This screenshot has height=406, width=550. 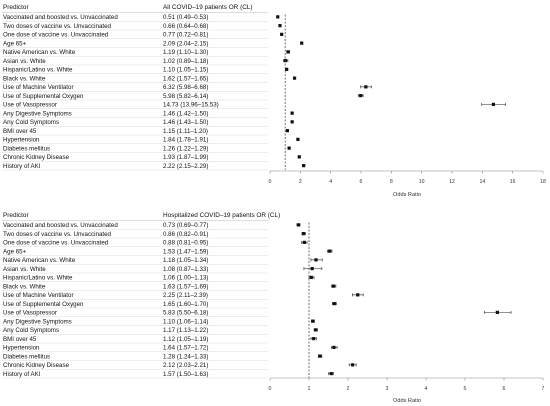 I want to click on odds-ratio-text: 0.66 (0.64–0.68), so click(x=185, y=26).